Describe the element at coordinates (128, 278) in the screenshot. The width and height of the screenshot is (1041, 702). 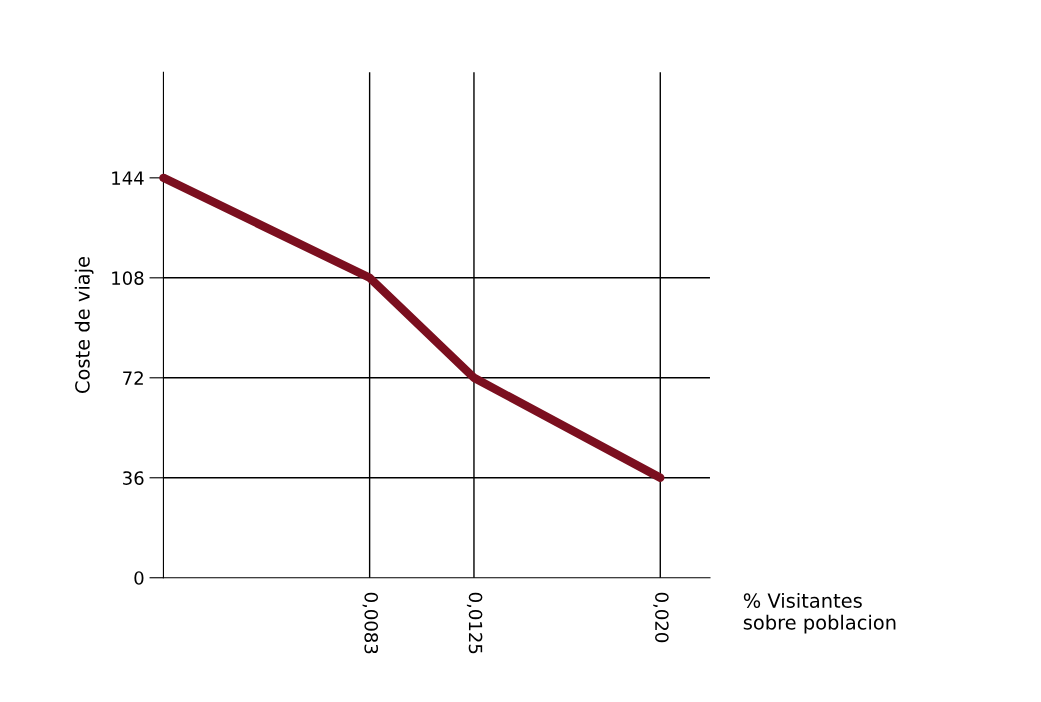
I see `y-tick-label: 108` at that location.